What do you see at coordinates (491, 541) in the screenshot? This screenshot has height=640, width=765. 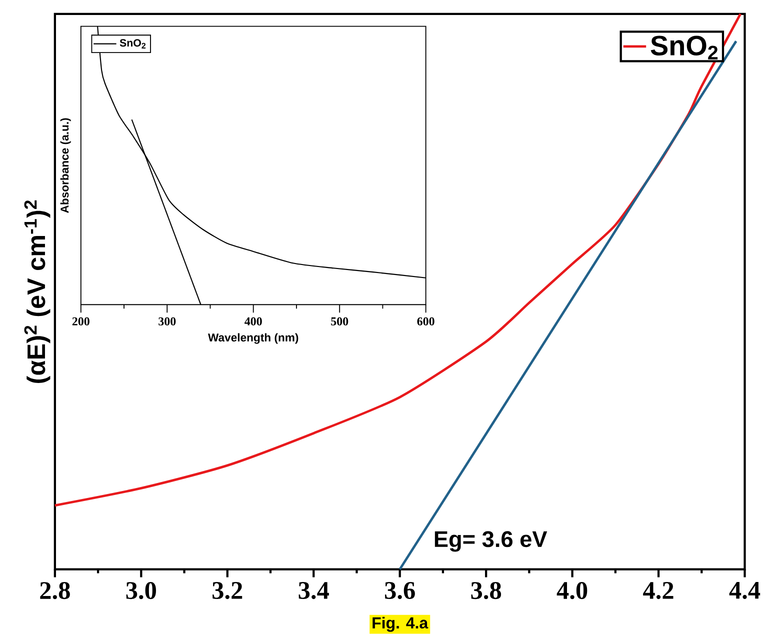 I see `annotation: Eg= 3.6 eV` at bounding box center [491, 541].